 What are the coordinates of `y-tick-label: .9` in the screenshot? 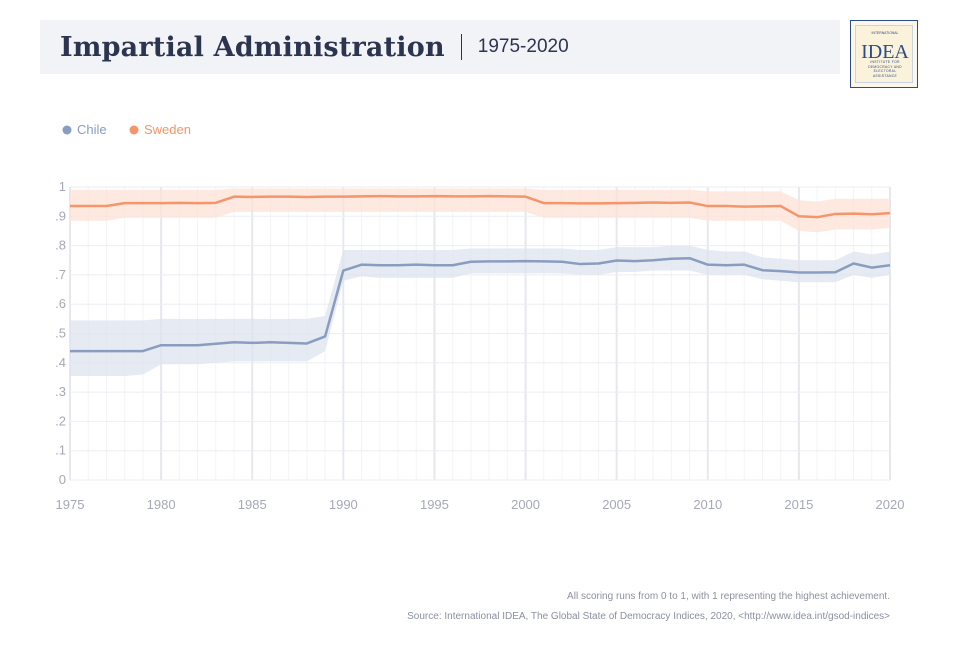 It's located at (60, 215).